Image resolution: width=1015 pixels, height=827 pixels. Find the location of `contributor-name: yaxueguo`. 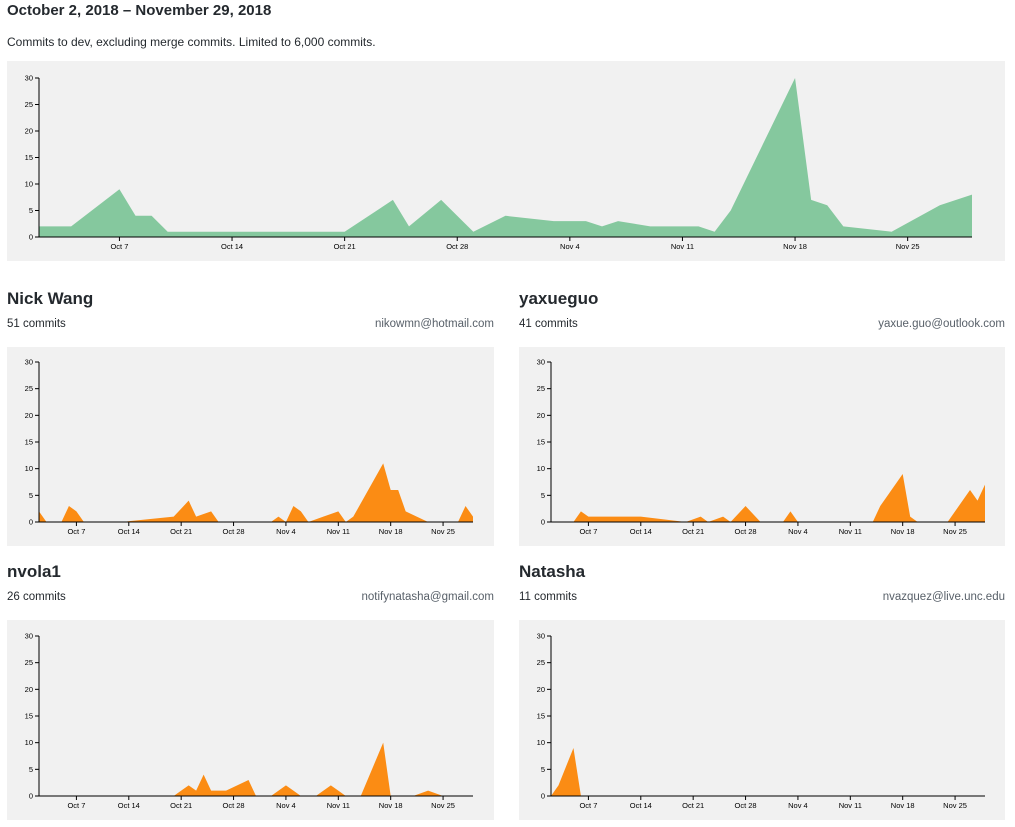

contributor-name: yaxueguo is located at coordinates (559, 298).